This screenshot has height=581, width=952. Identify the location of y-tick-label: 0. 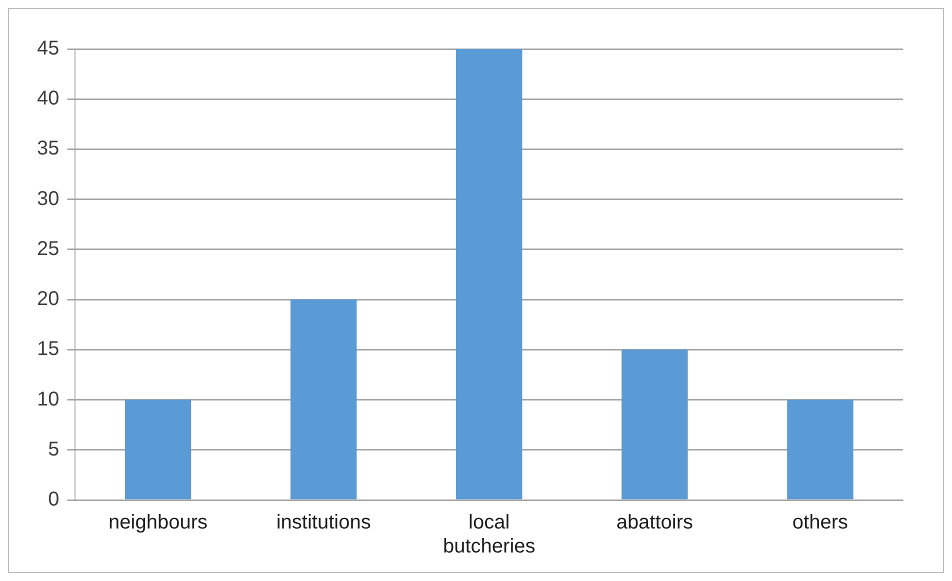
(54, 499).